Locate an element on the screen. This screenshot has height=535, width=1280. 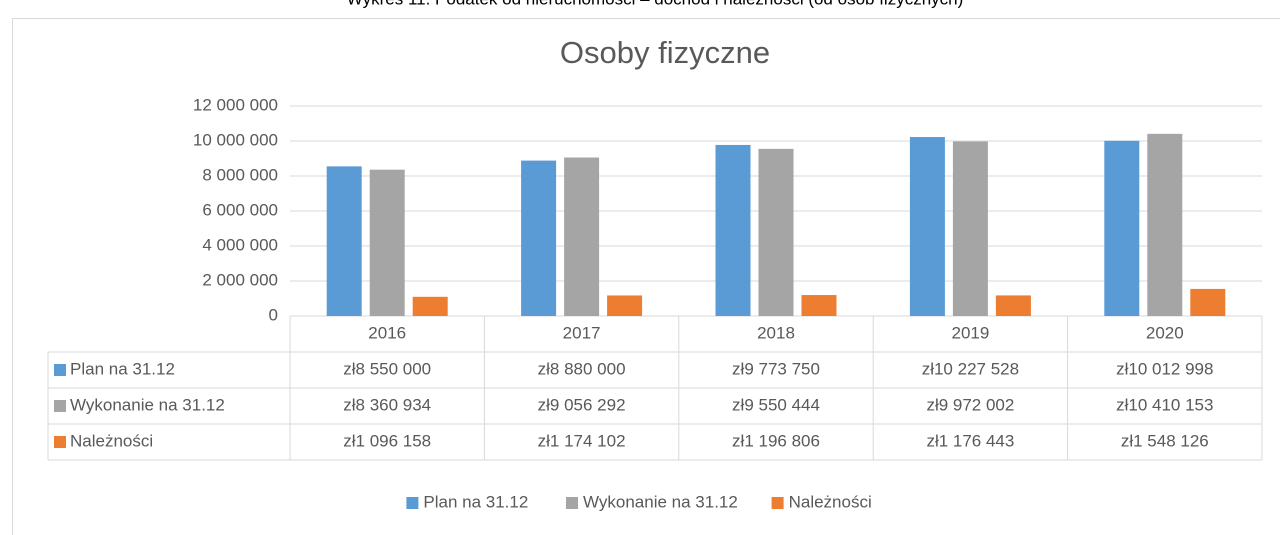
table-cell: zł10 410 153 is located at coordinates (1164, 404).